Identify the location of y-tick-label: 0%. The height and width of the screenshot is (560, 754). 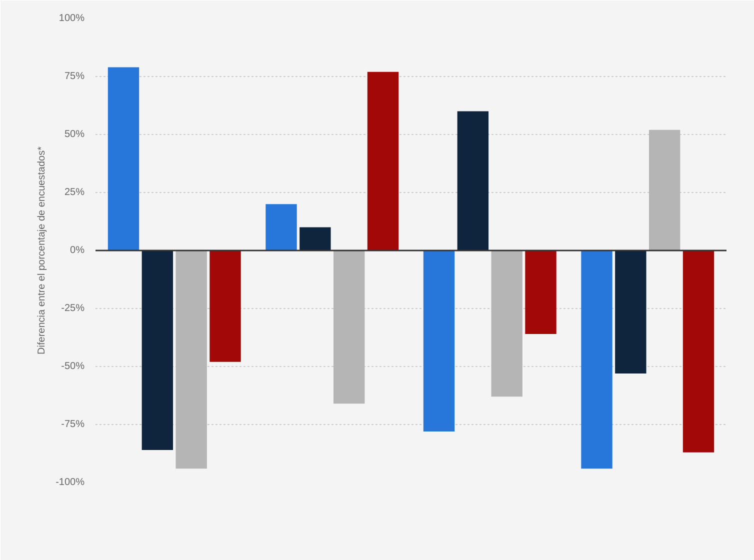
(77, 250).